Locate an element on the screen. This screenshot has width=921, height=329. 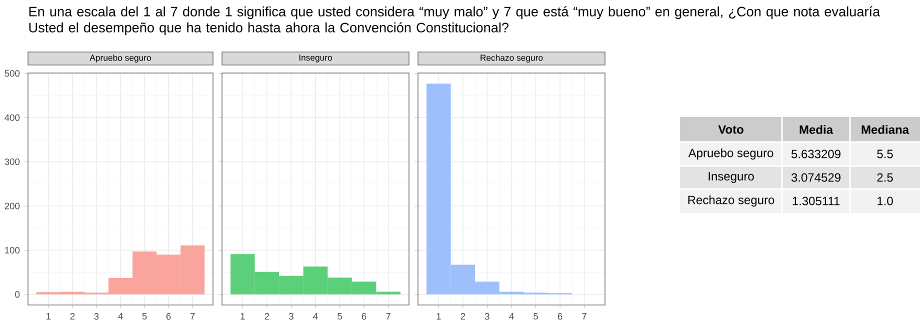
text: 1.305111 is located at coordinates (816, 201).